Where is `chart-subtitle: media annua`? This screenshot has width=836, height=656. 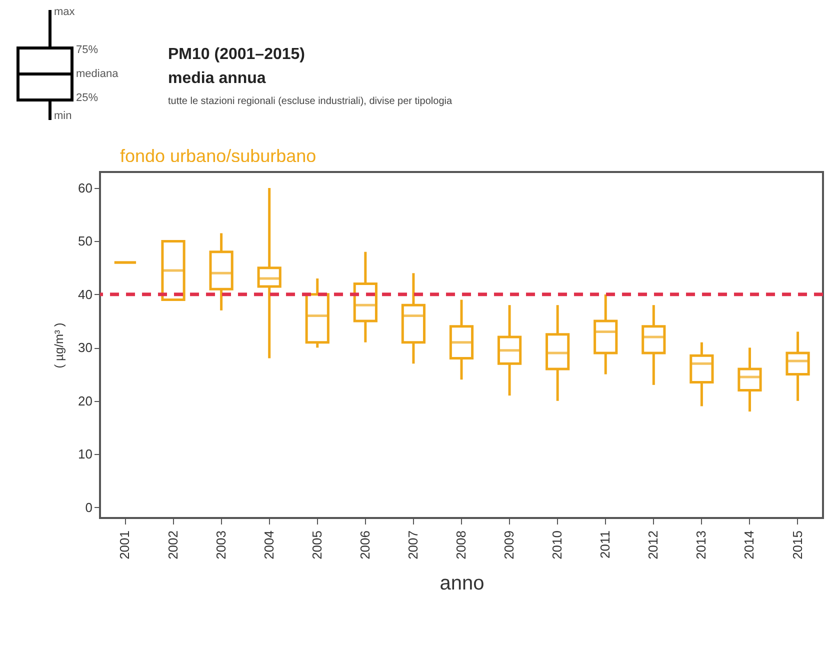
chart-subtitle: media annua is located at coordinates (217, 79).